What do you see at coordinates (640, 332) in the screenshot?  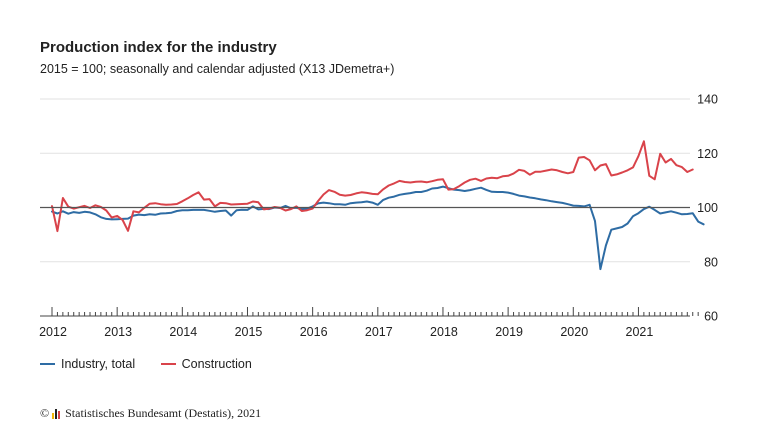 I see `x-tick-label: 2021` at bounding box center [640, 332].